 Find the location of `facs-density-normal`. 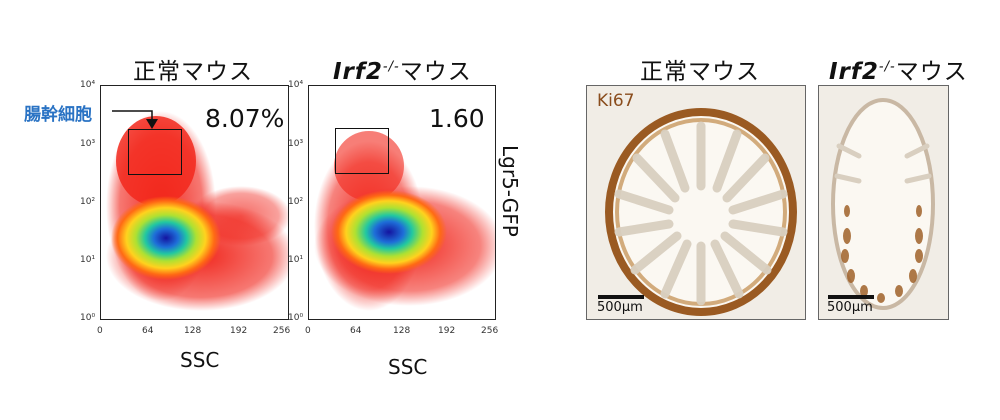

facs-density-normal is located at coordinates (197, 211).